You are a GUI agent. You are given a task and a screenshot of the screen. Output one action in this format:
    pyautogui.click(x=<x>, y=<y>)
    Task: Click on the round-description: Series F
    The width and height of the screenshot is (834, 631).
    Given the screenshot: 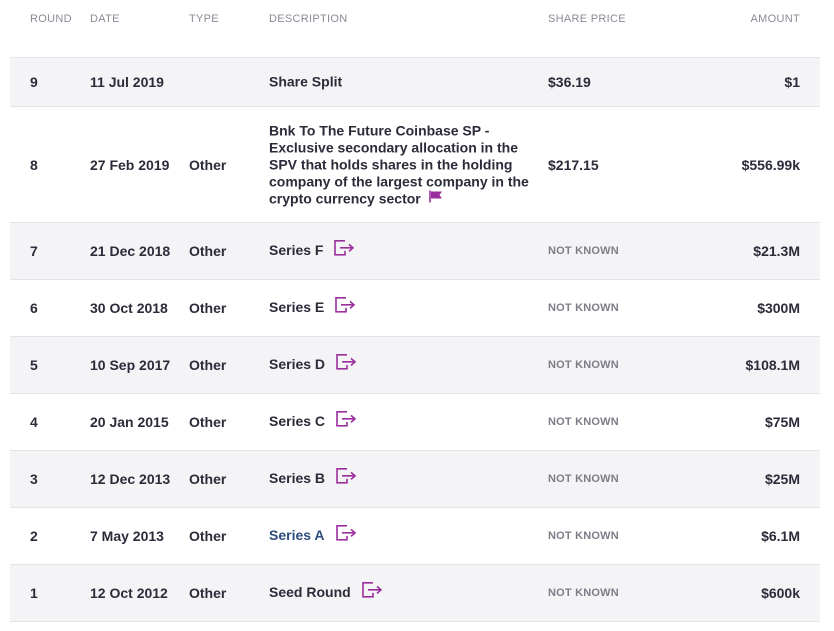 What is the action you would take?
    pyautogui.click(x=296, y=249)
    